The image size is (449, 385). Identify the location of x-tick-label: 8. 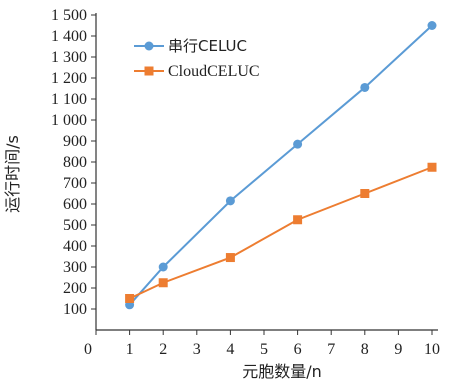
(365, 349).